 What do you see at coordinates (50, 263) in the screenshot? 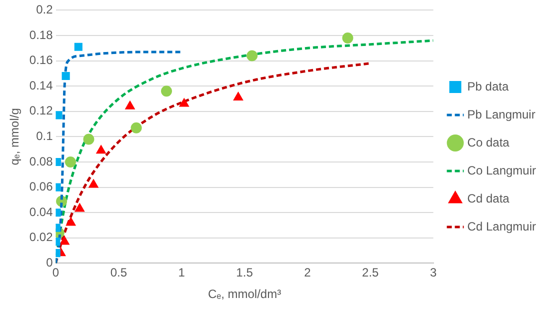
I see `y-tick-label: 0` at bounding box center [50, 263].